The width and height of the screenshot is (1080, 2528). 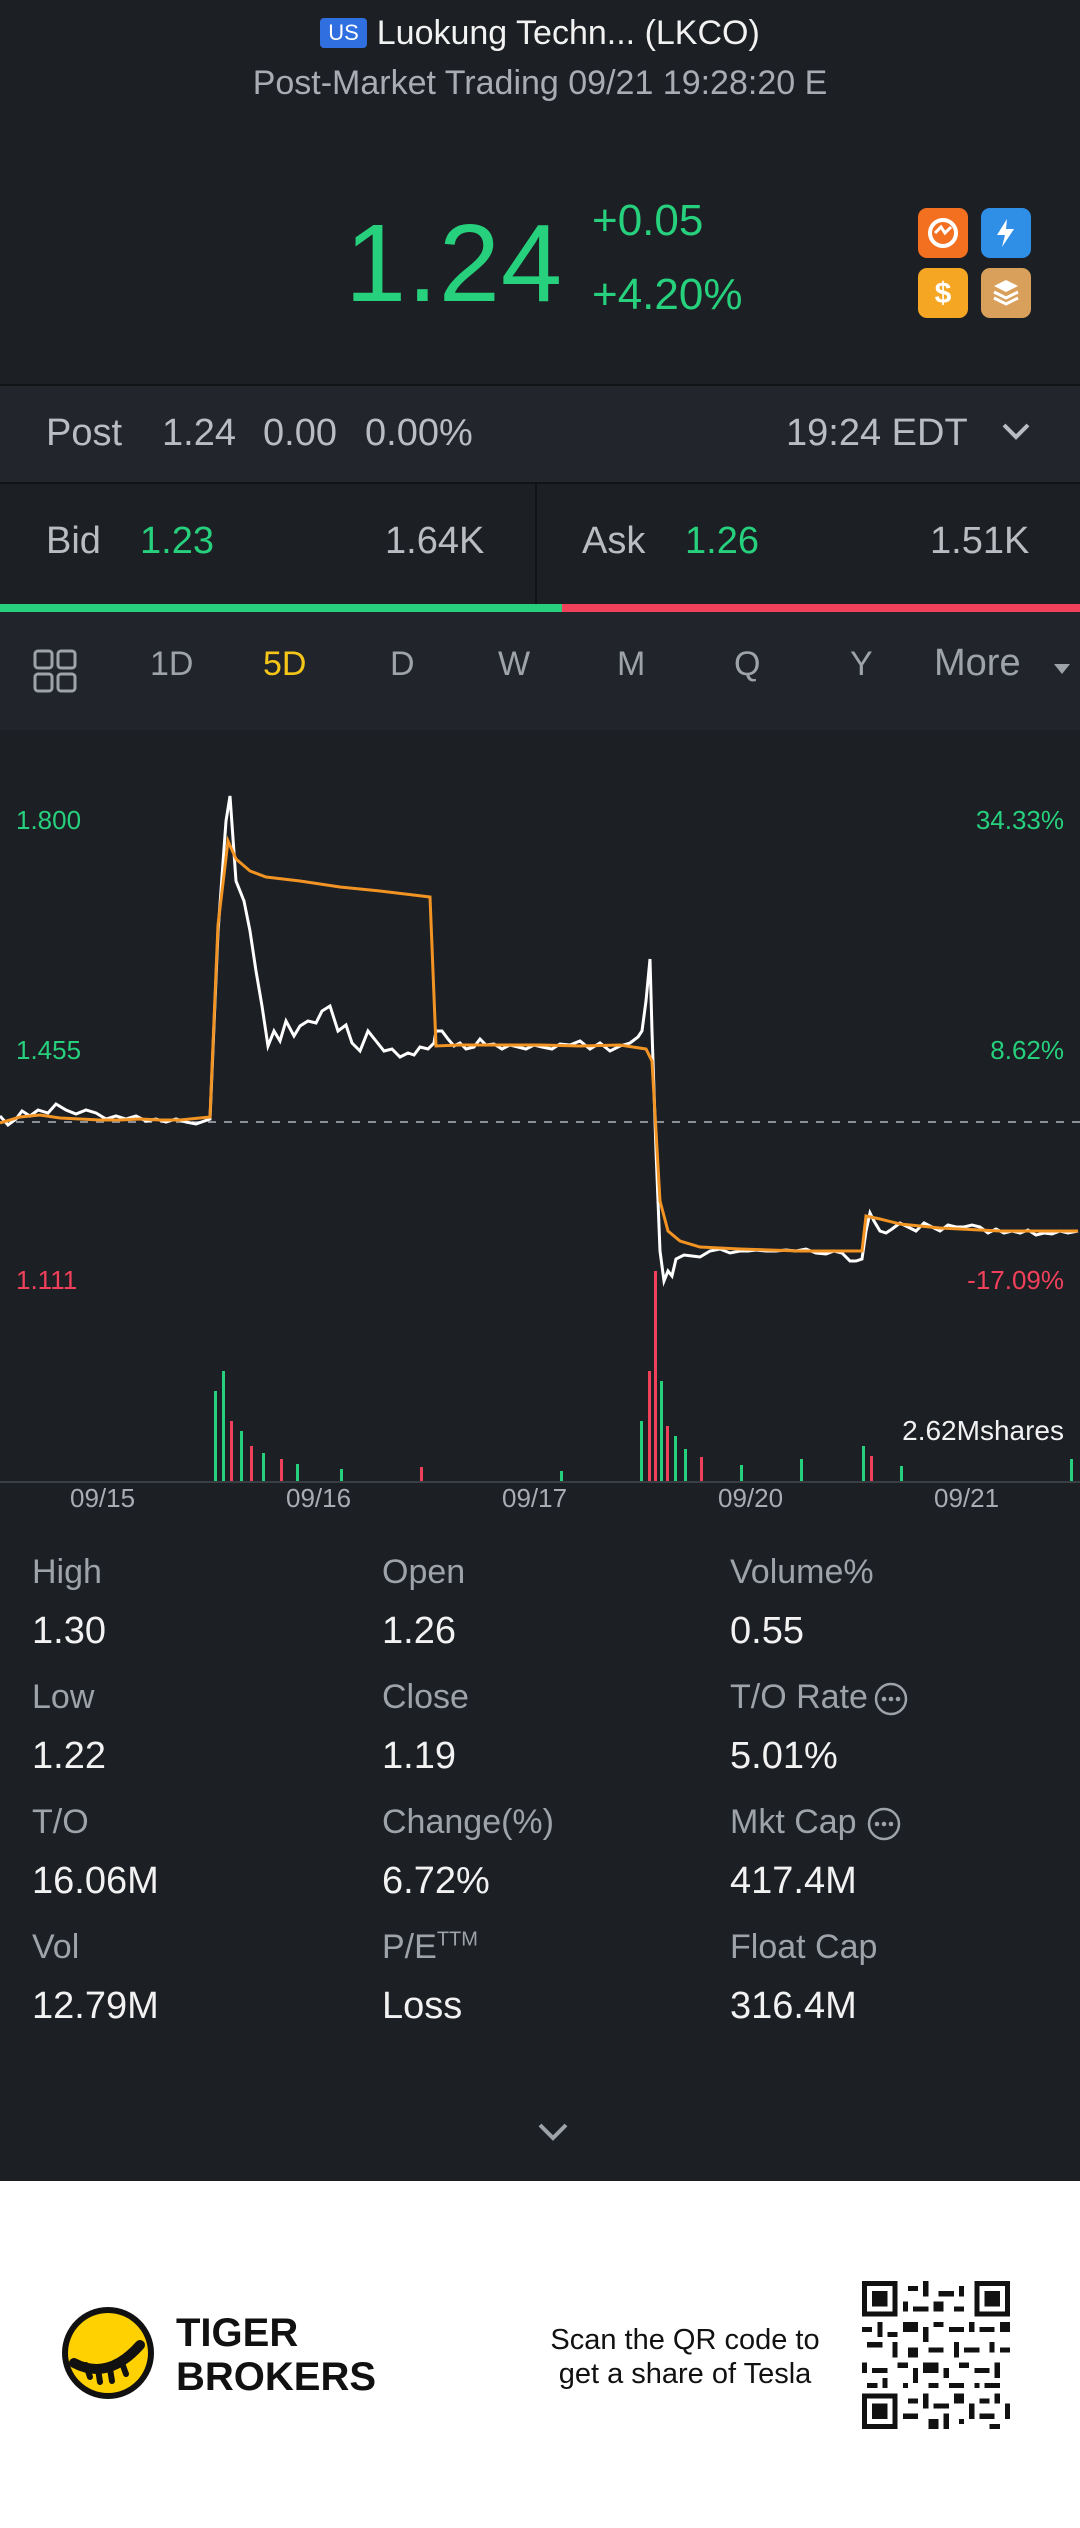 I want to click on stat-value-close: 1.19, so click(x=419, y=1756).